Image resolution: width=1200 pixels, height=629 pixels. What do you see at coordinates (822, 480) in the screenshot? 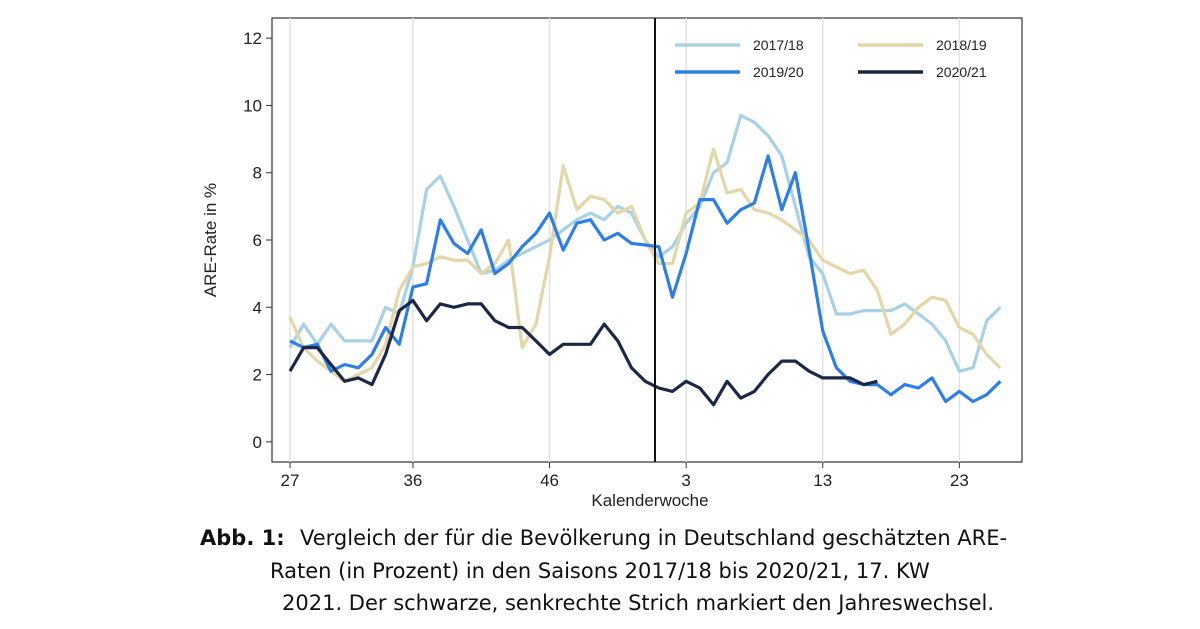
I see `x-tick-label: 13` at bounding box center [822, 480].